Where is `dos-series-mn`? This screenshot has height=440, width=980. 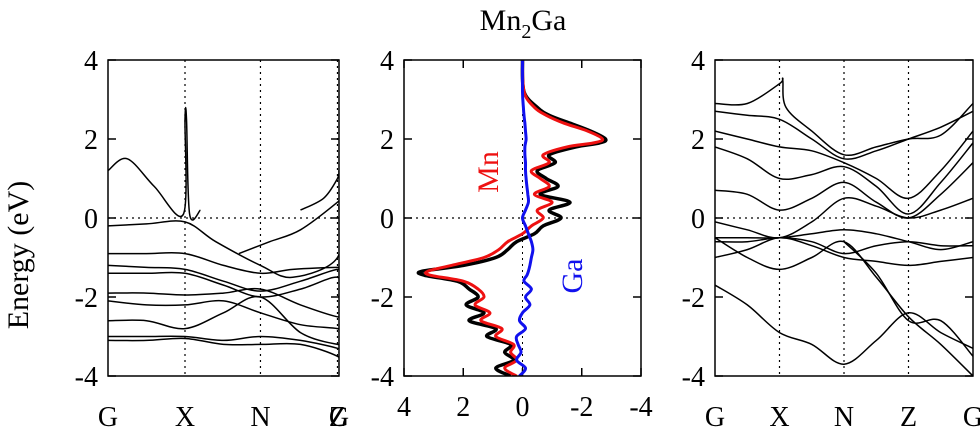
dos-series-mn is located at coordinates (514, 218).